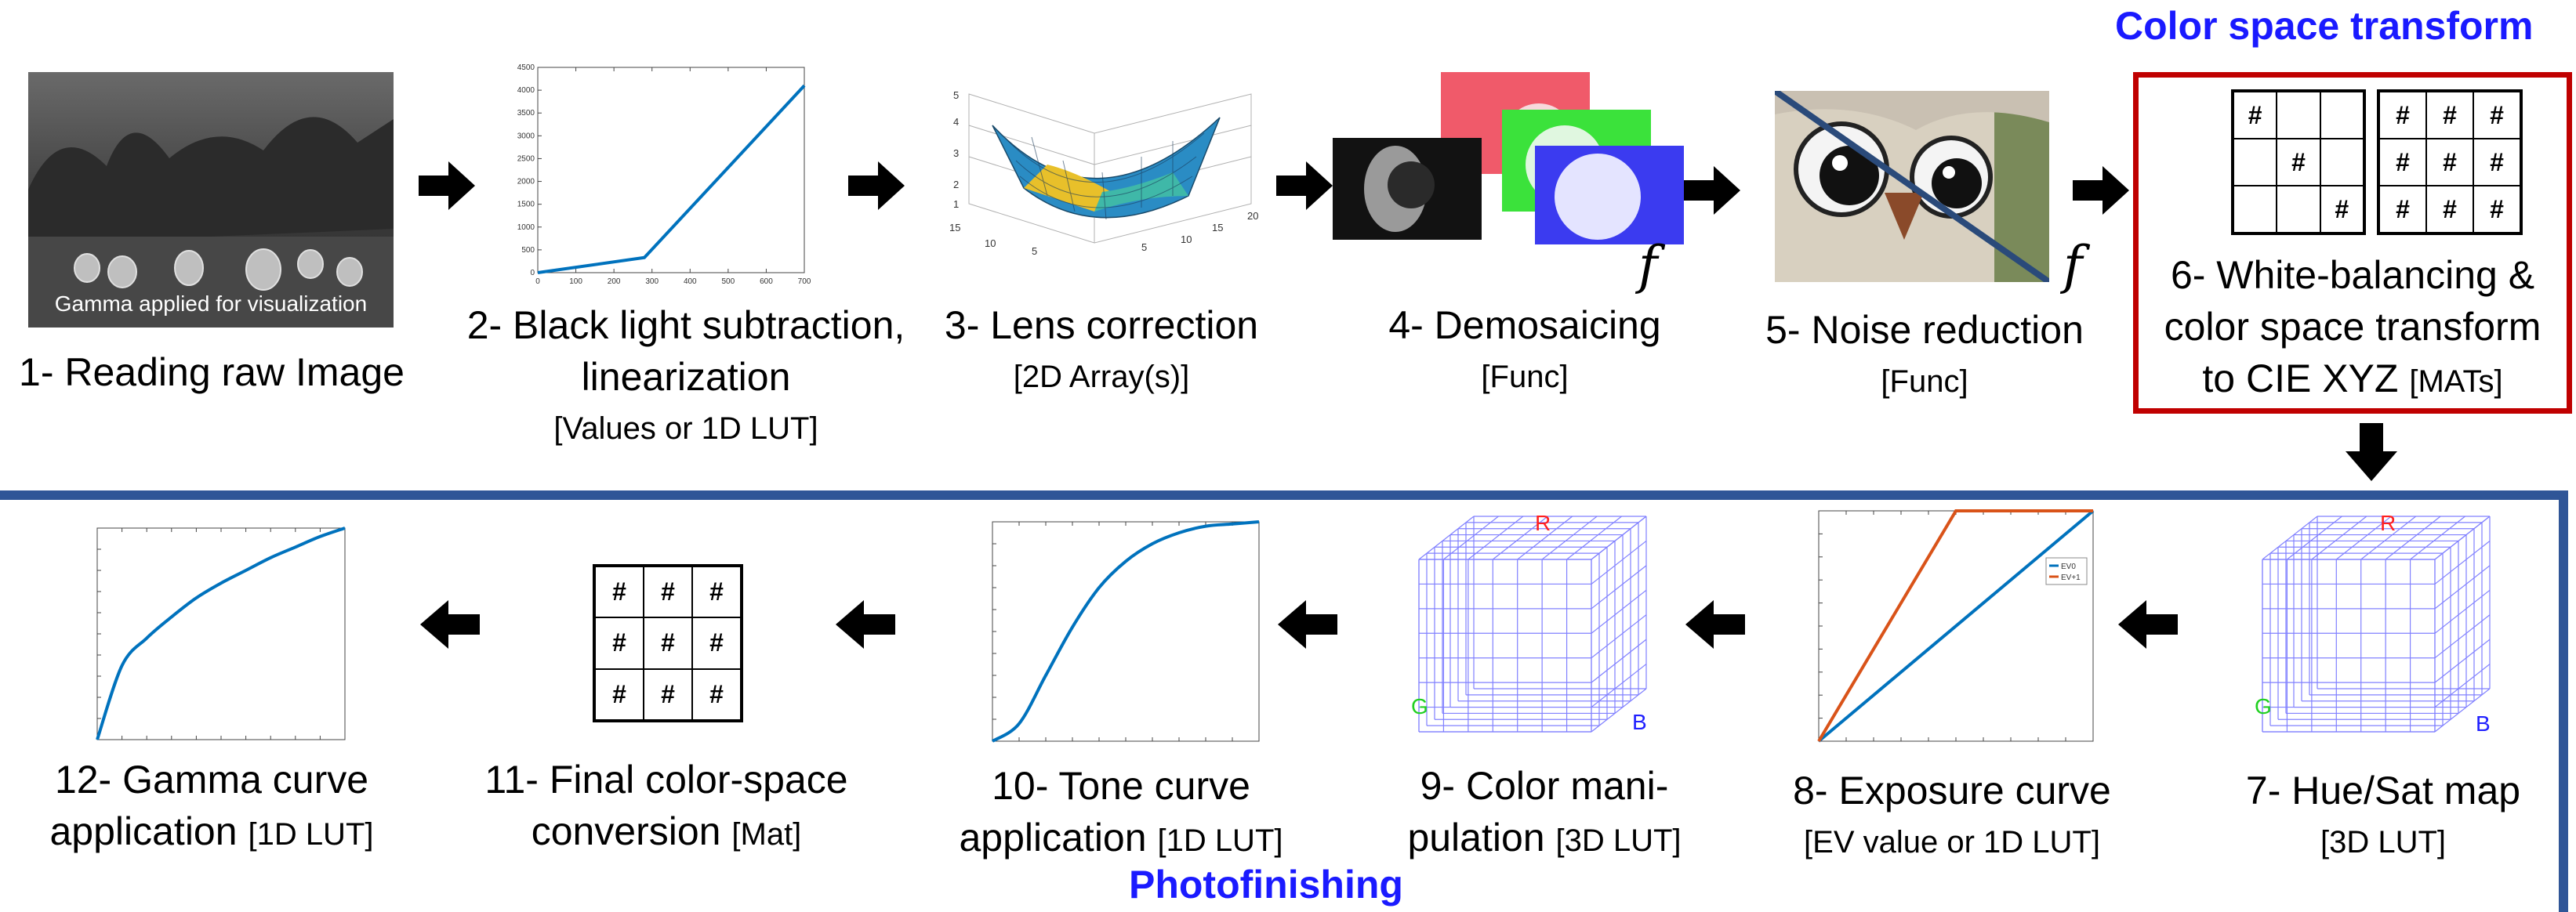 This screenshot has height=912, width=2576. I want to click on raw-image-thumbnail, so click(211, 200).